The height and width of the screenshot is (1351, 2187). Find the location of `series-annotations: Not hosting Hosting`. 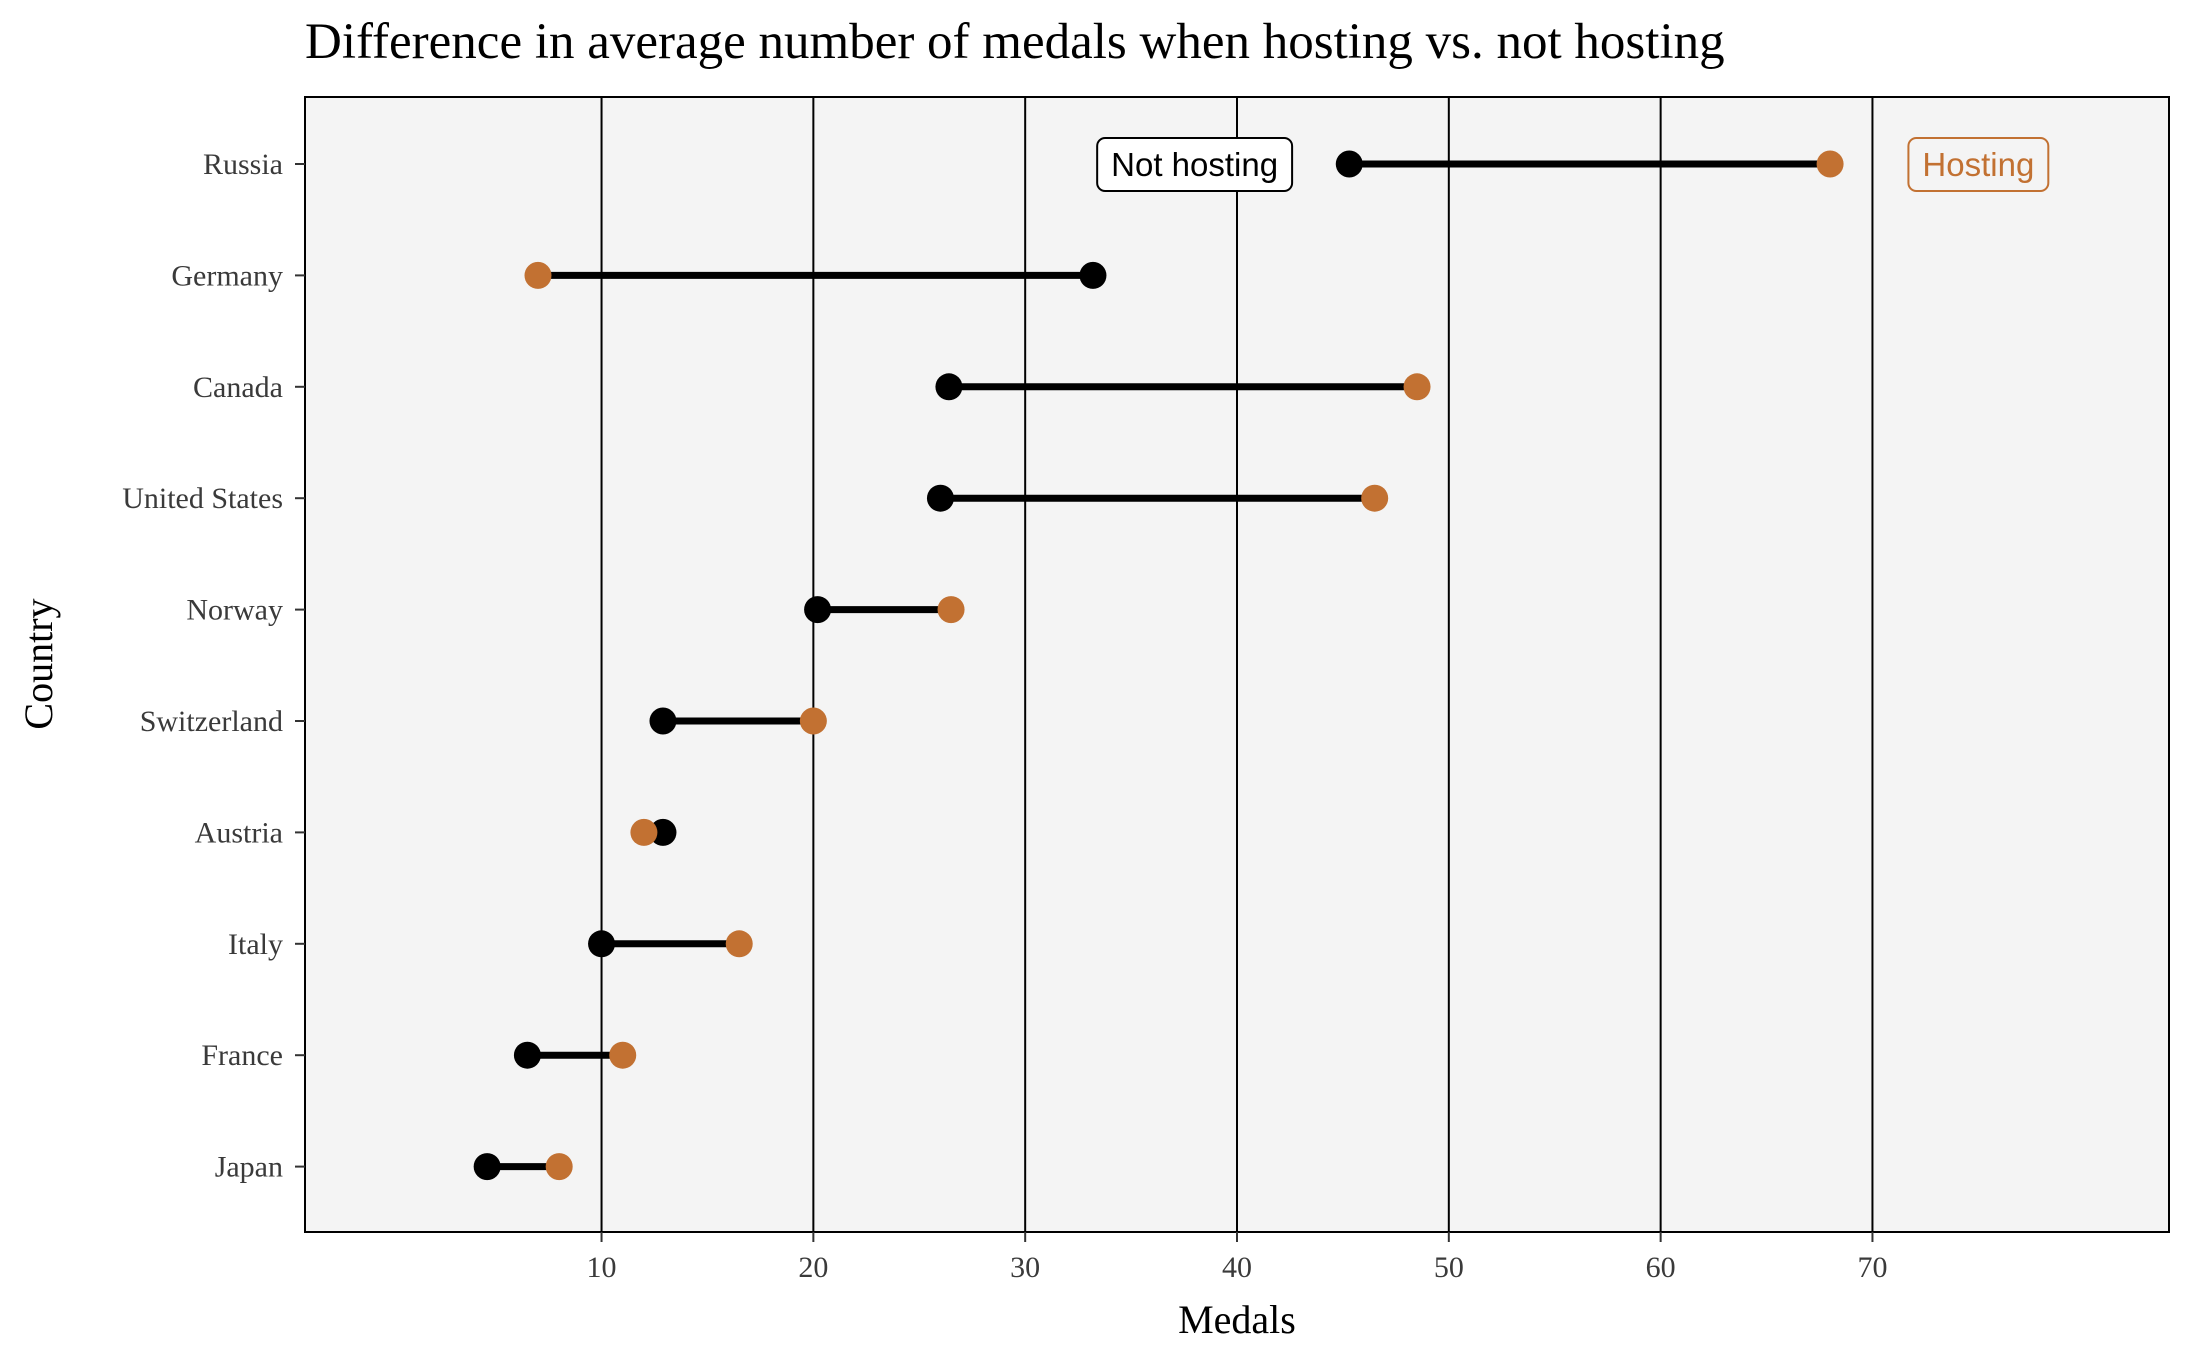

series-annotations: Not hosting Hosting is located at coordinates (1573, 164).